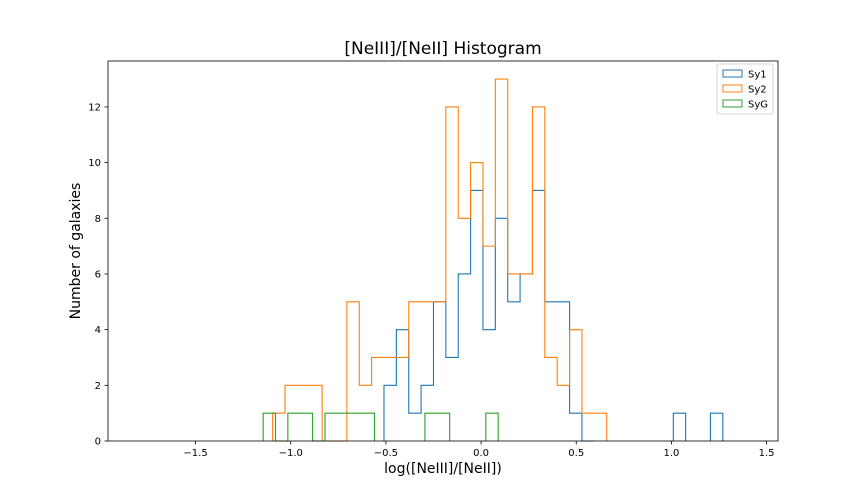 Image resolution: width=864 pixels, height=504 pixels. What do you see at coordinates (576, 453) in the screenshot?
I see `x-tick-label: 0.5` at bounding box center [576, 453].